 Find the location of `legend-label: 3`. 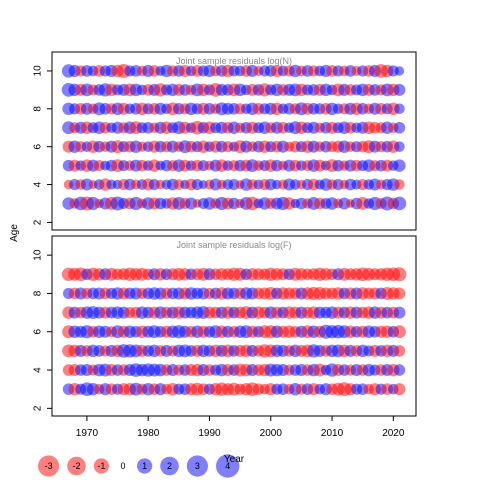

legend-label: 3 is located at coordinates (197, 466).